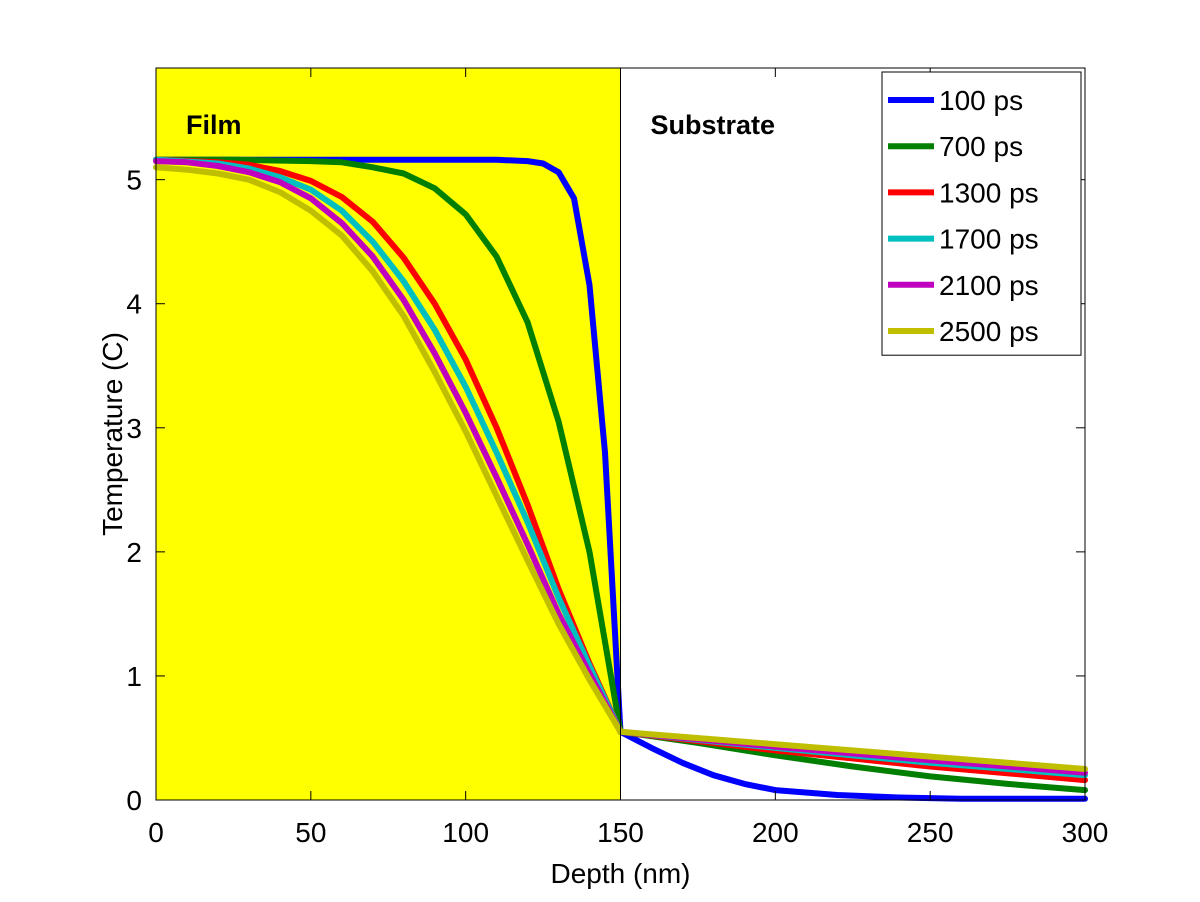 The height and width of the screenshot is (902, 1200). I want to click on legend-label: 100 ps, so click(981, 100).